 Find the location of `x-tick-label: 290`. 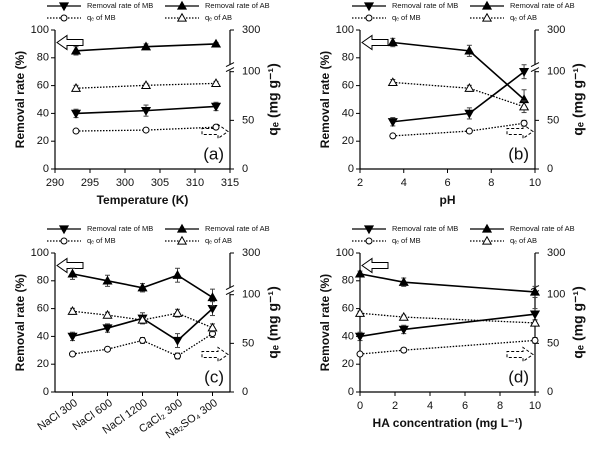

x-tick-label: 290 is located at coordinates (55, 183).